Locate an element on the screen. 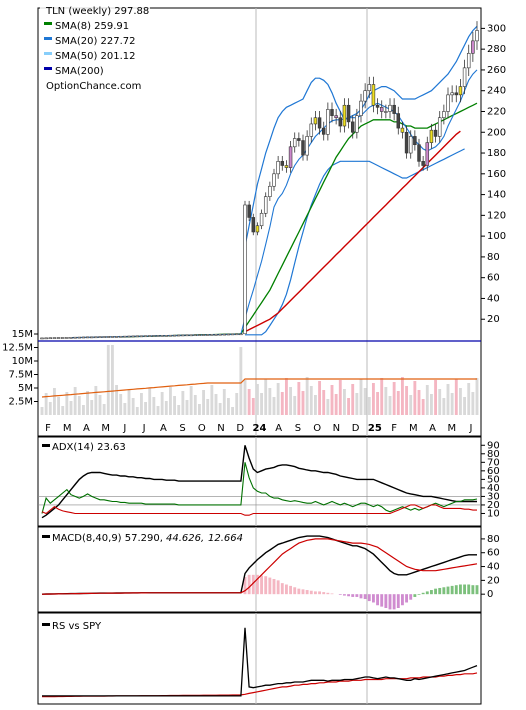 This screenshot has height=710, width=526. x-tick-label: J is located at coordinates (144, 428).